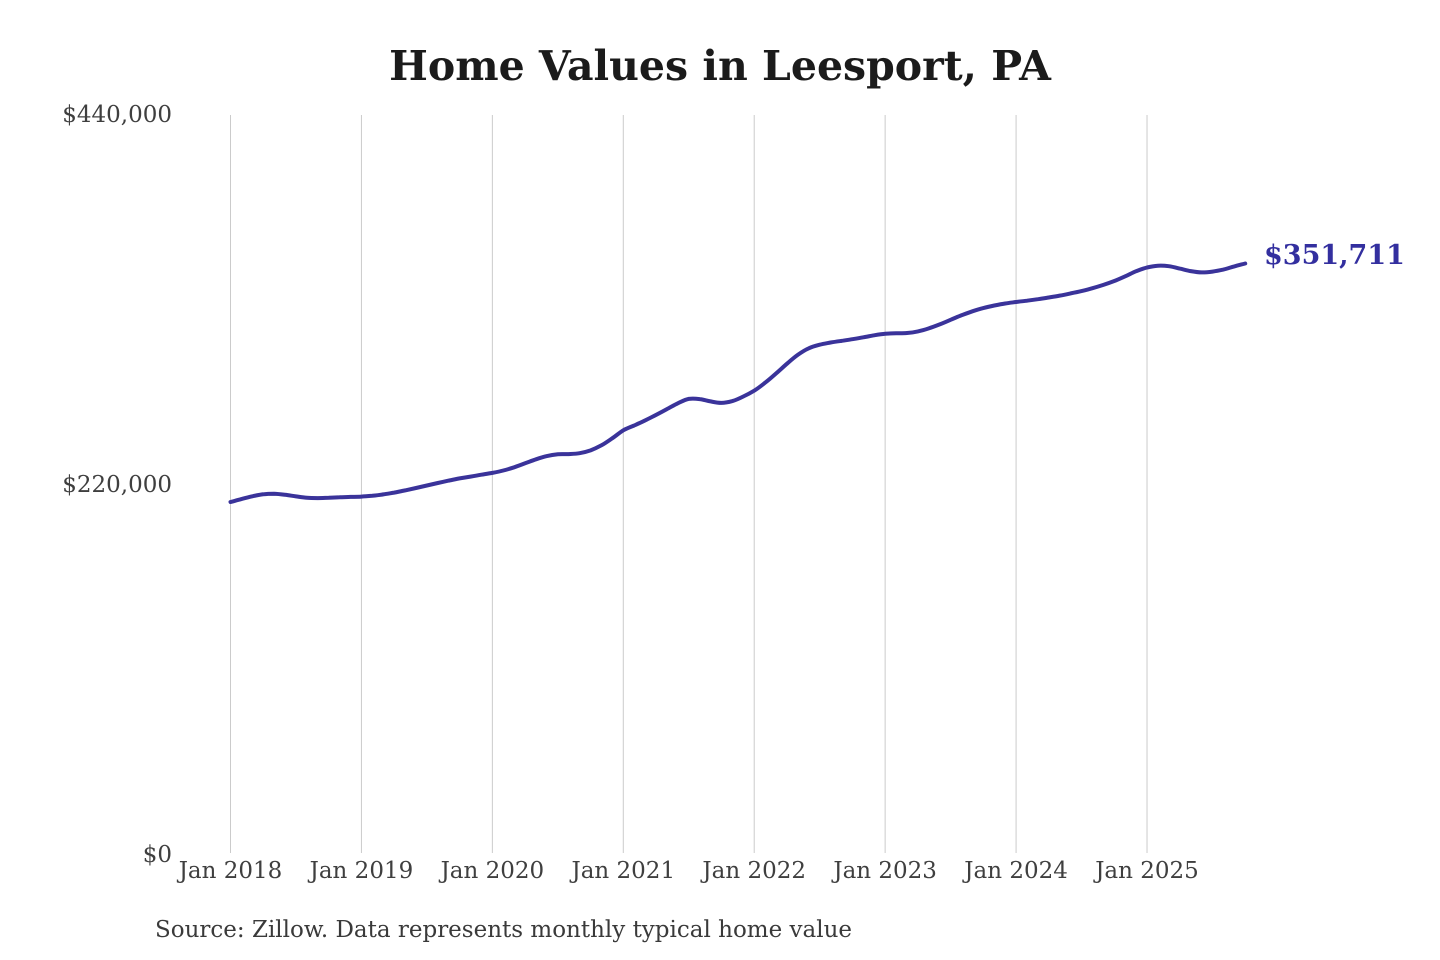 The width and height of the screenshot is (1440, 960). I want to click on x-axis-label: Jan 2019, so click(361, 871).